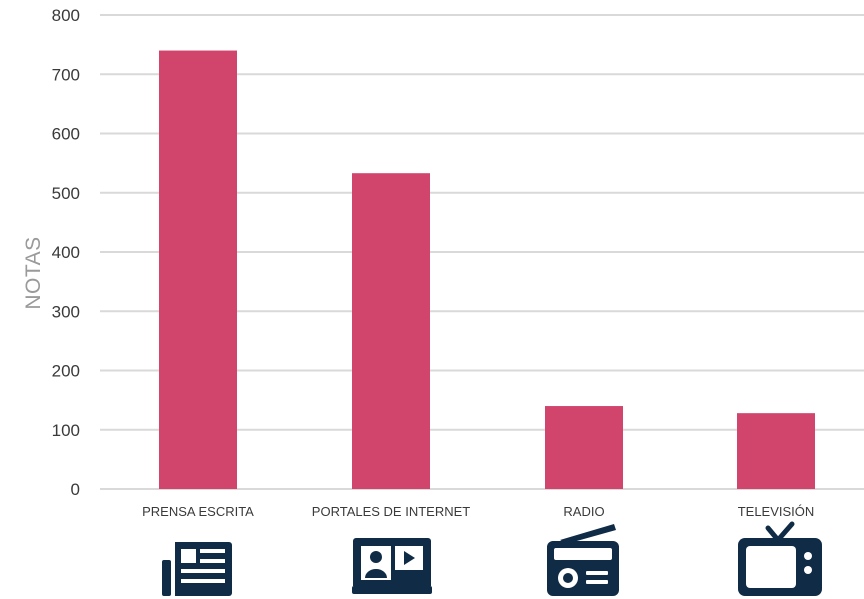  I want to click on y-tick-label: 300, so click(66, 311).